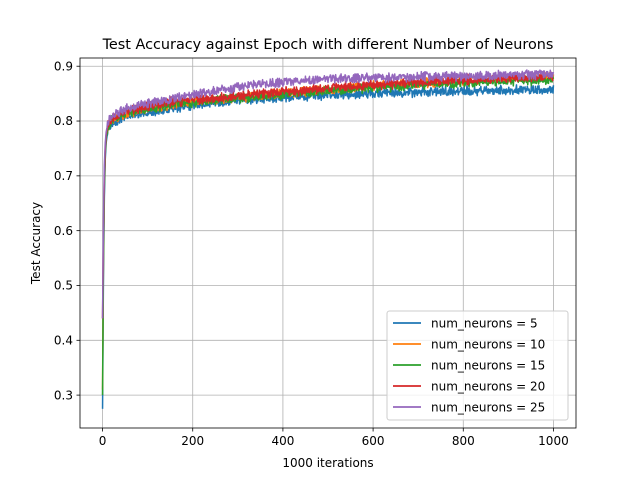 The height and width of the screenshot is (480, 640). I want to click on x-tick-label: 400, so click(282, 441).